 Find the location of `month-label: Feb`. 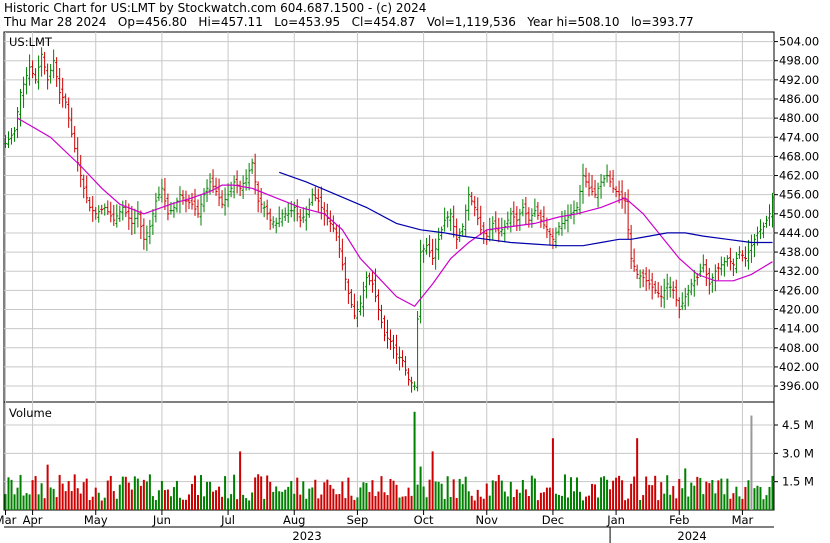

month-label: Feb is located at coordinates (679, 520).